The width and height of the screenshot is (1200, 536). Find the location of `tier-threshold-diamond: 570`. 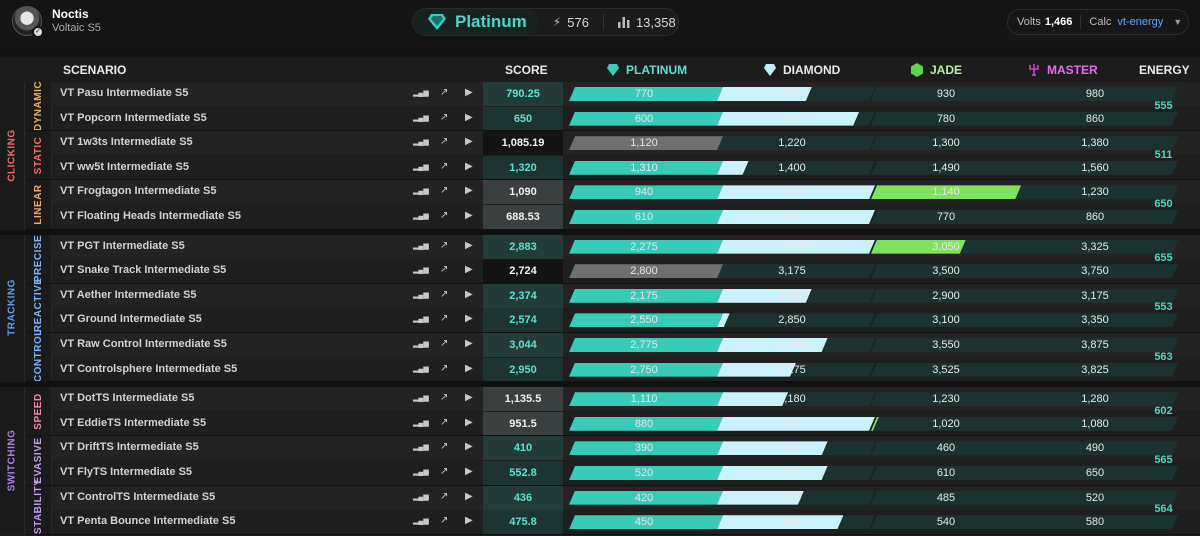

tier-threshold-diamond: 570 is located at coordinates (792, 473).